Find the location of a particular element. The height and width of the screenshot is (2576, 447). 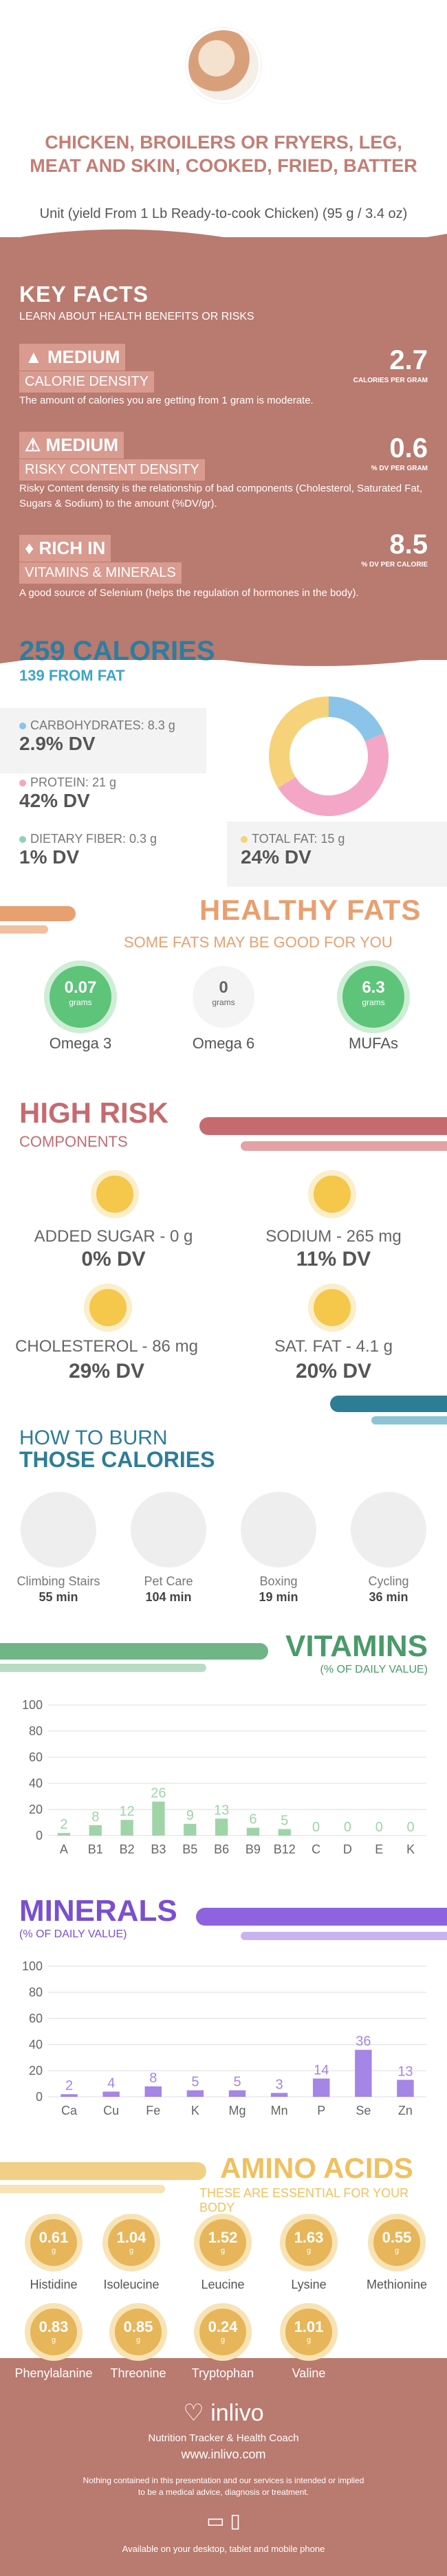

happy-face-icon is located at coordinates (114, 1194).